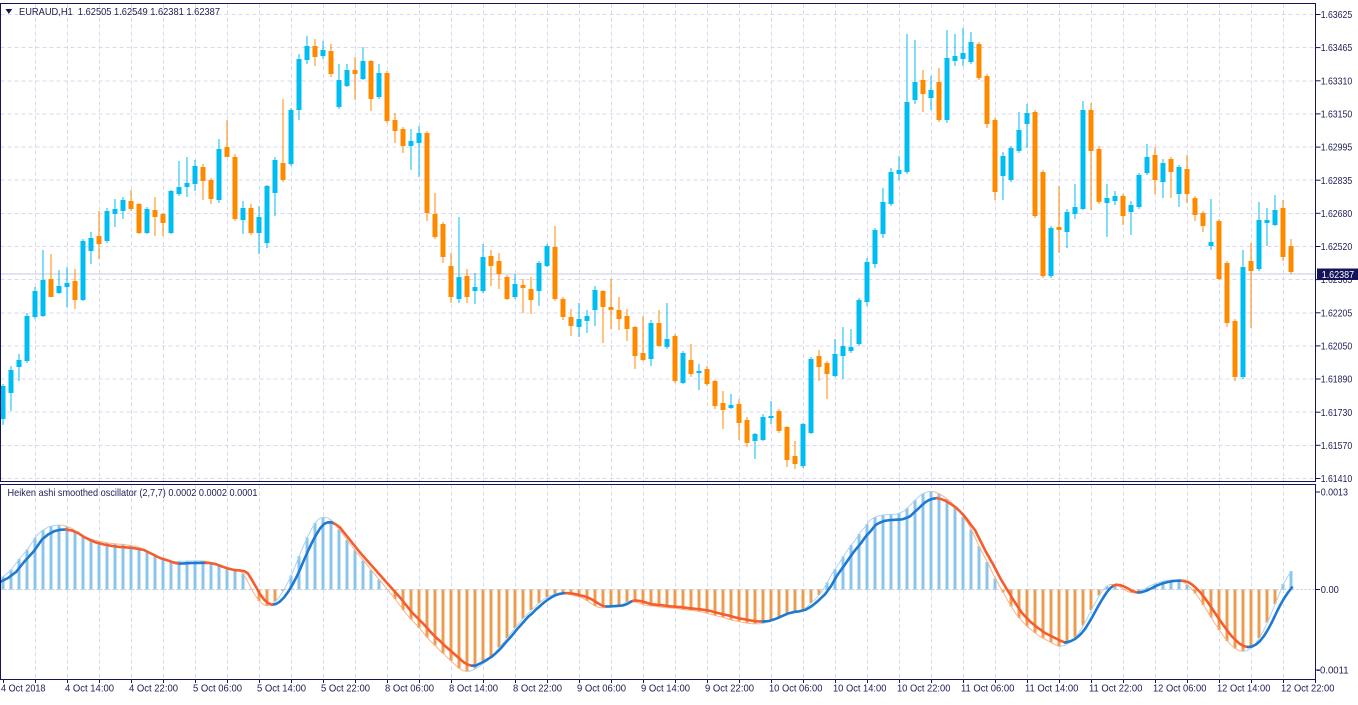 The image size is (1358, 705). What do you see at coordinates (1337, 347) in the screenshot?
I see `svg-text: 1.62050` at bounding box center [1337, 347].